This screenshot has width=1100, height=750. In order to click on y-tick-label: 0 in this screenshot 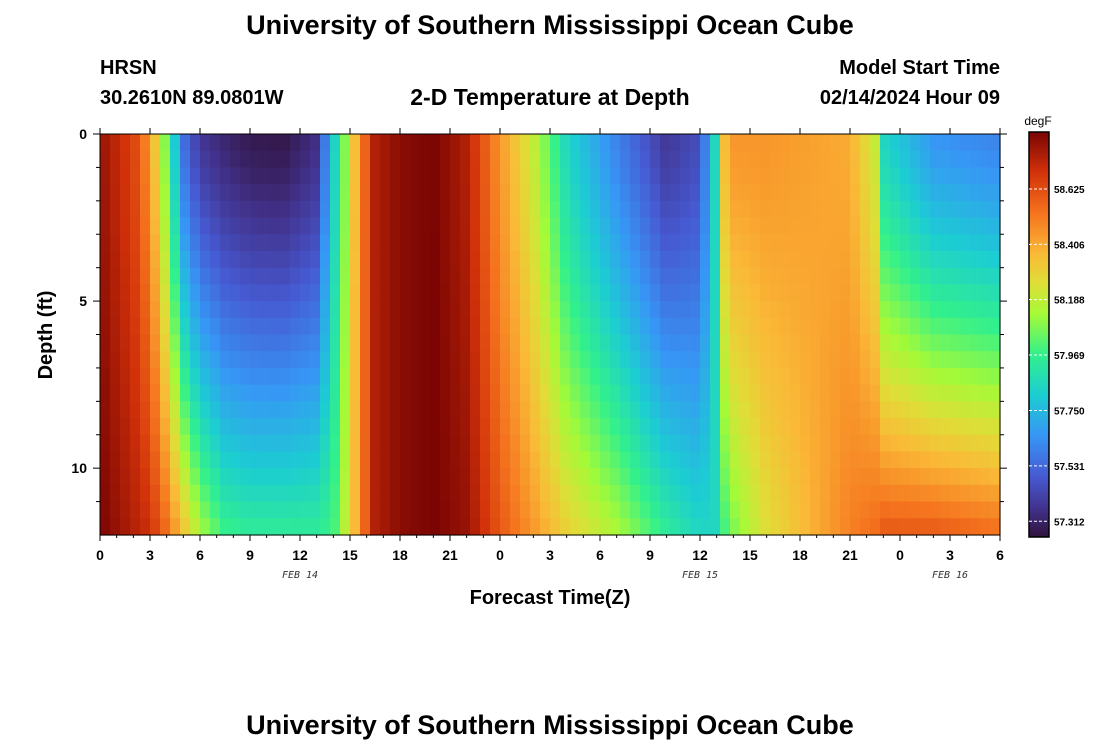, I will do `click(83, 134)`.